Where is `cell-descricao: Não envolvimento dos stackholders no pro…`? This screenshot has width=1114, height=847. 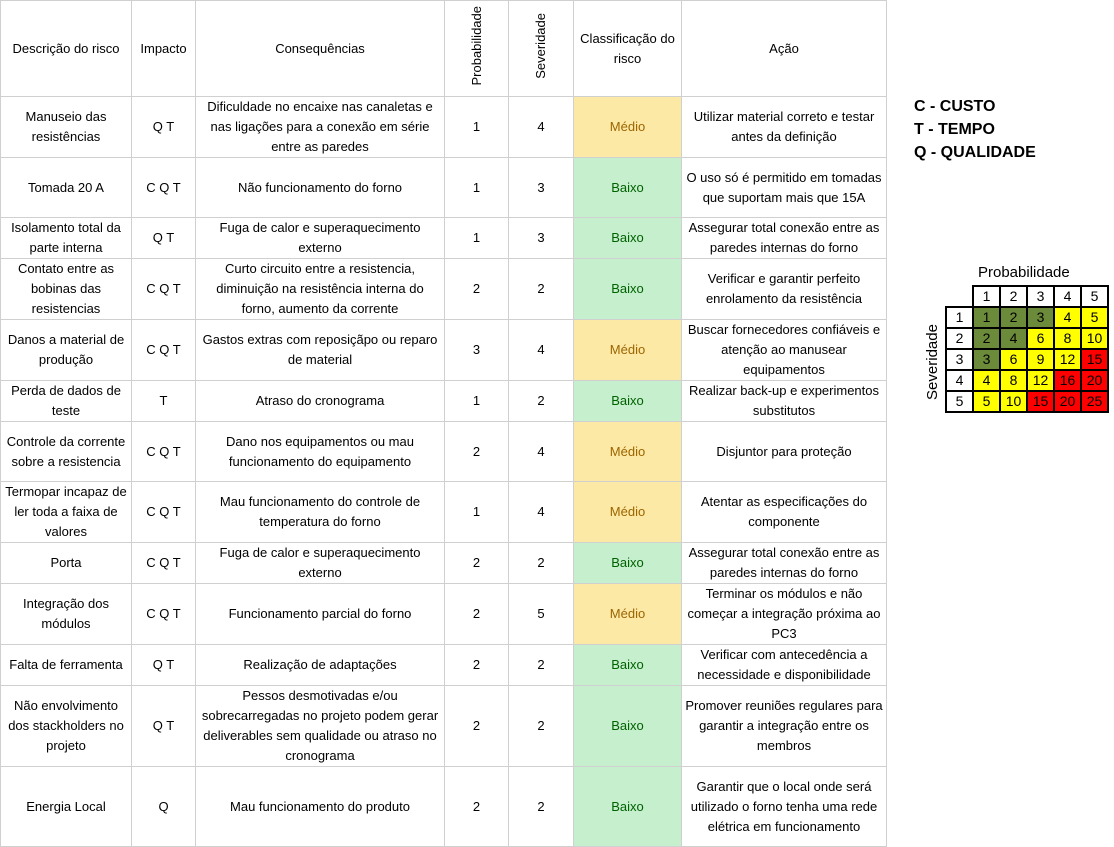
cell-descricao: Não envolvimento dos stackholders no pro… is located at coordinates (66, 726).